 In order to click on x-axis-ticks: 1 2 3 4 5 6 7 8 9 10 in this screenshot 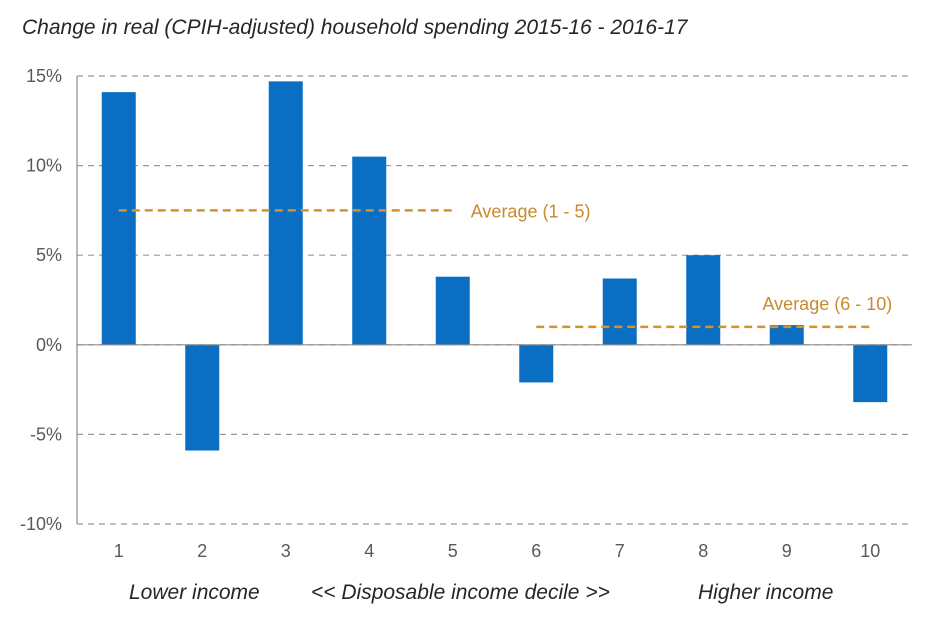, I will do `click(497, 551)`.